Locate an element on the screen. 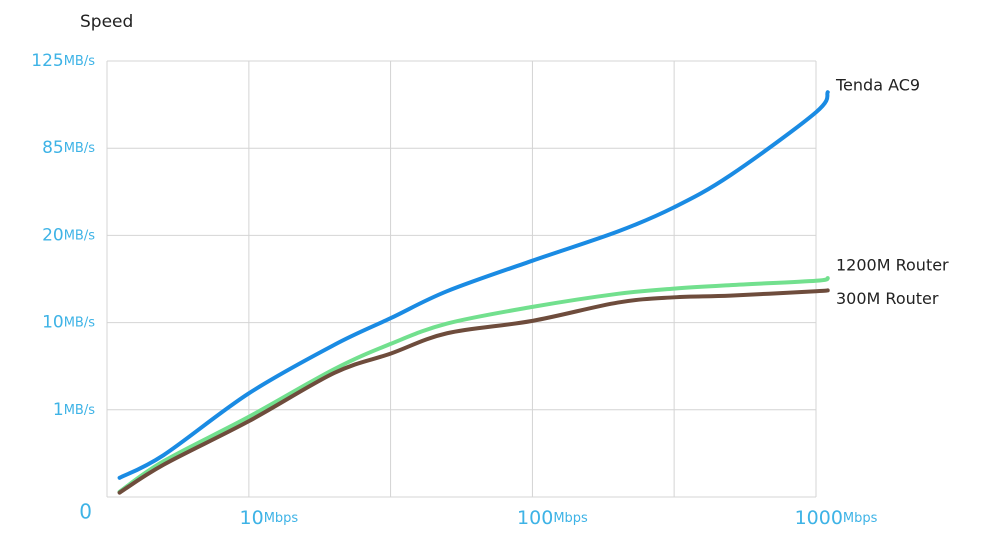  y-tick-label: 0 is located at coordinates (85, 512).